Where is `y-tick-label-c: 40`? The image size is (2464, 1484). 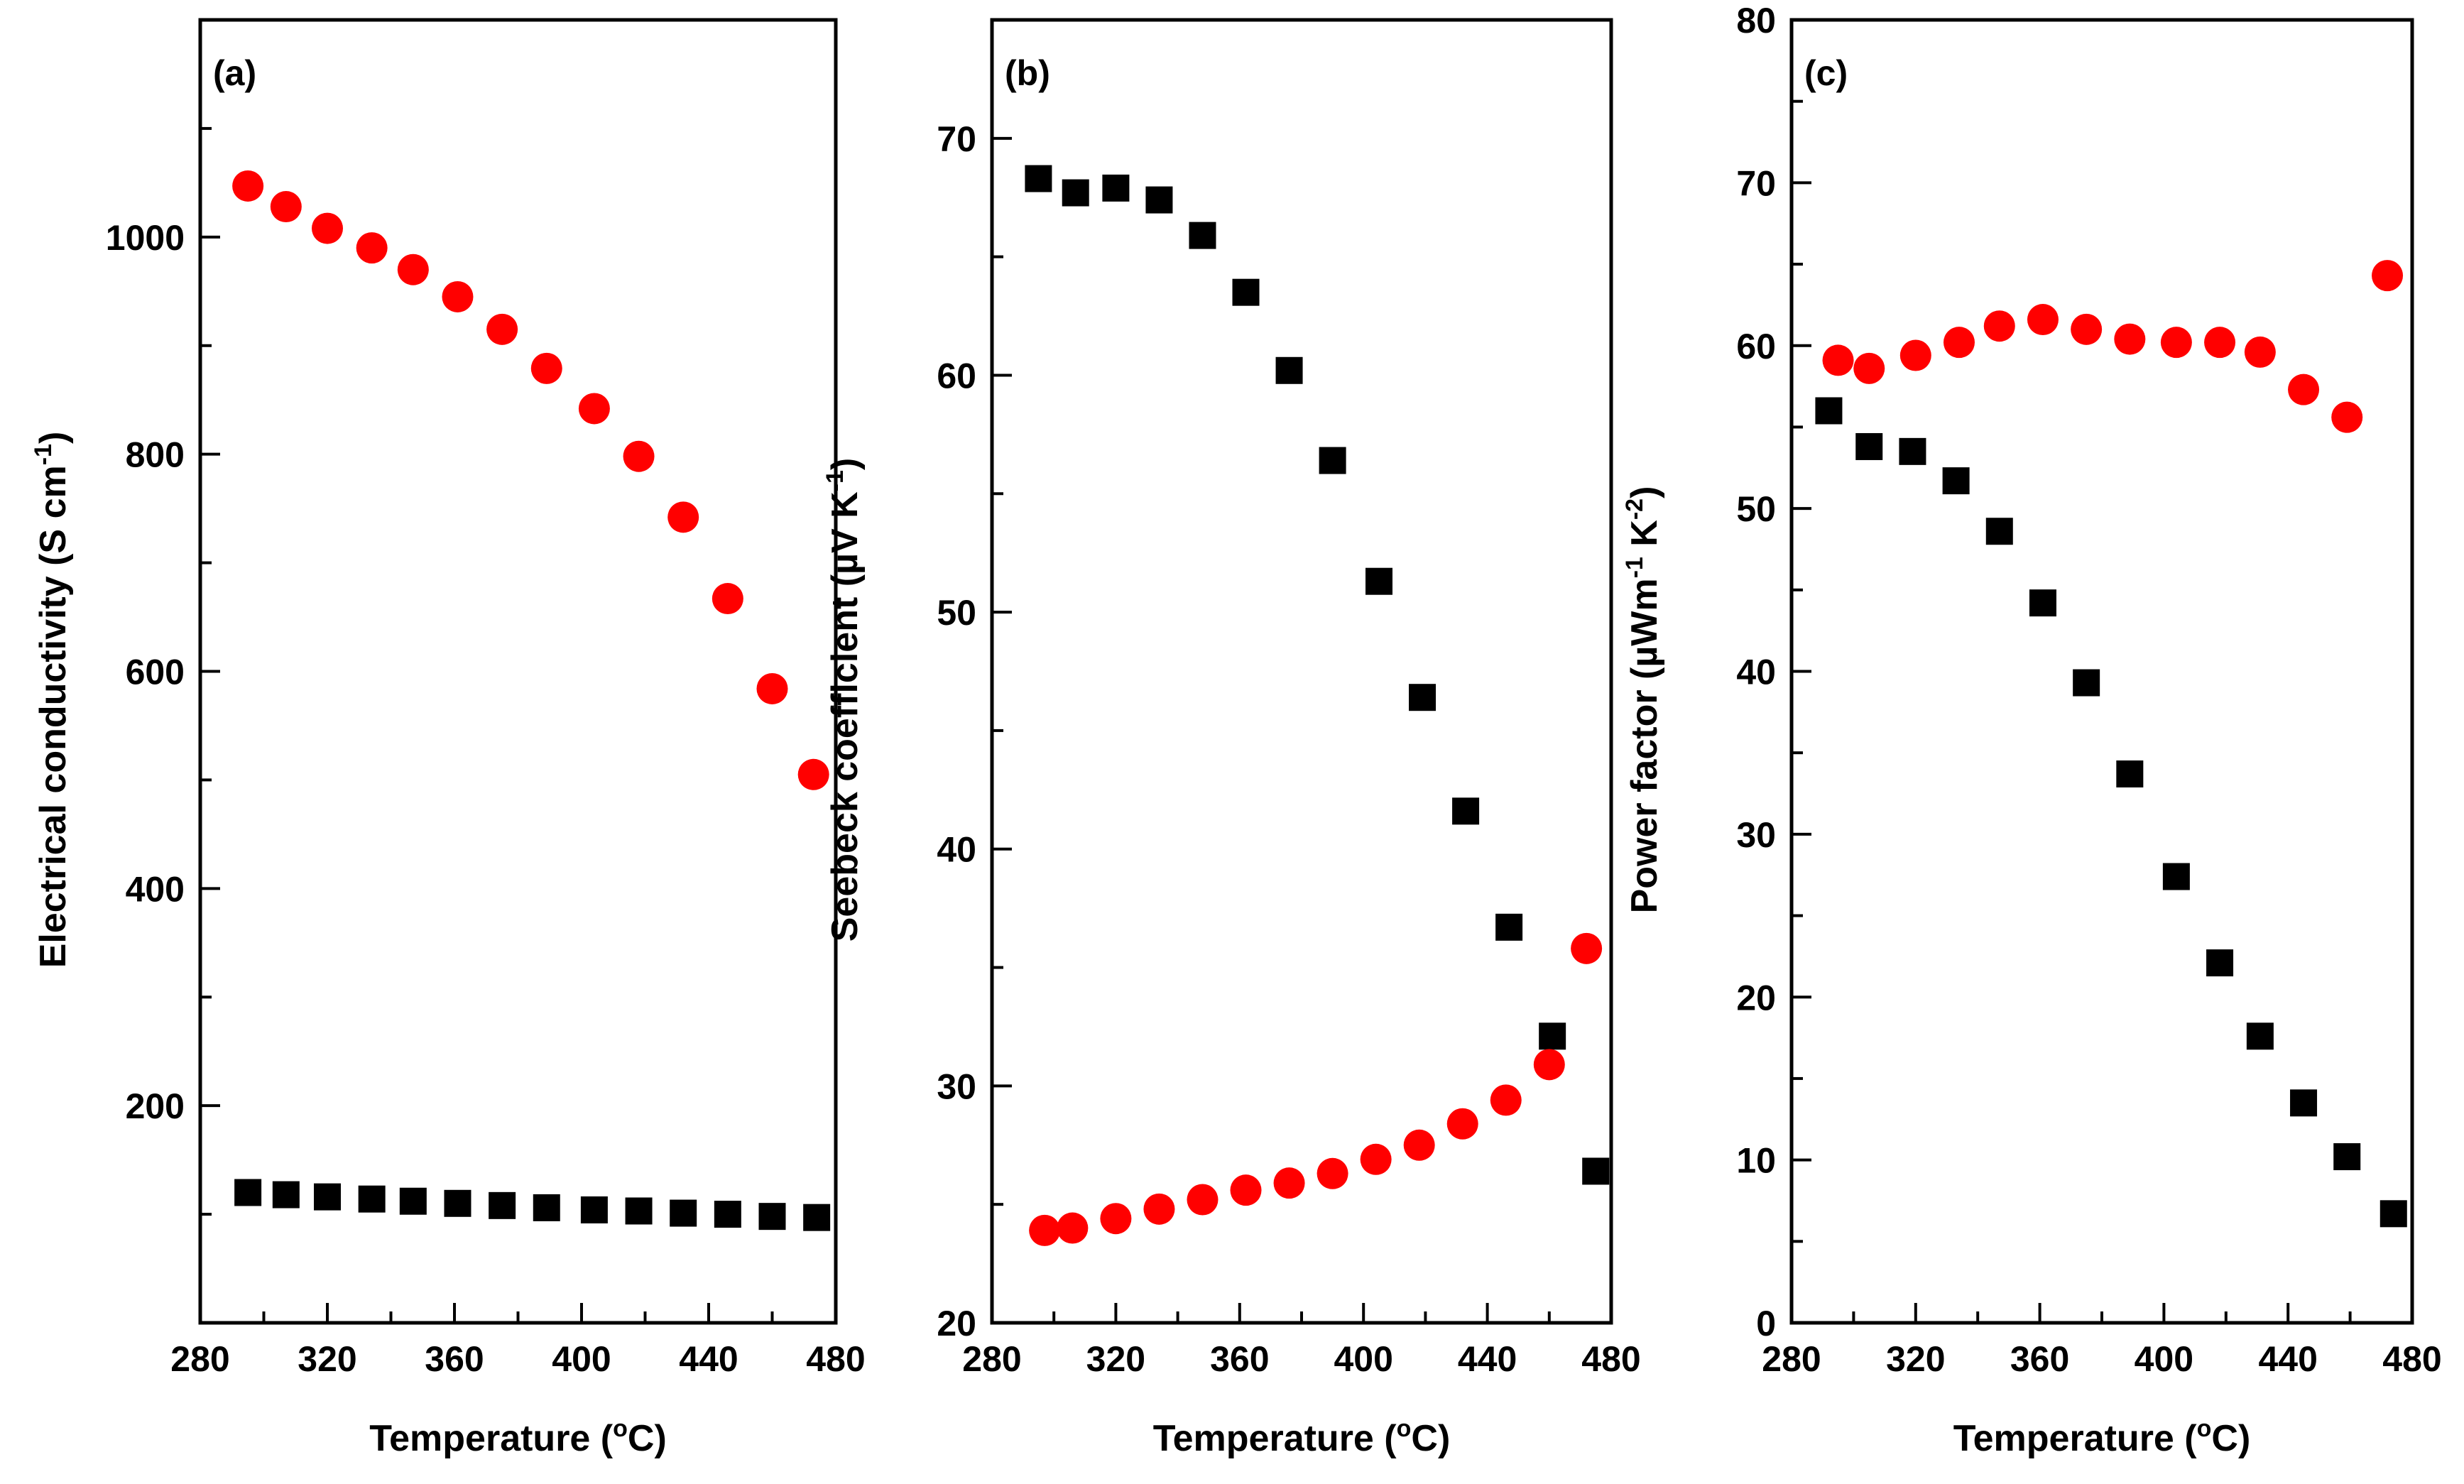 y-tick-label-c: 40 is located at coordinates (1756, 672).